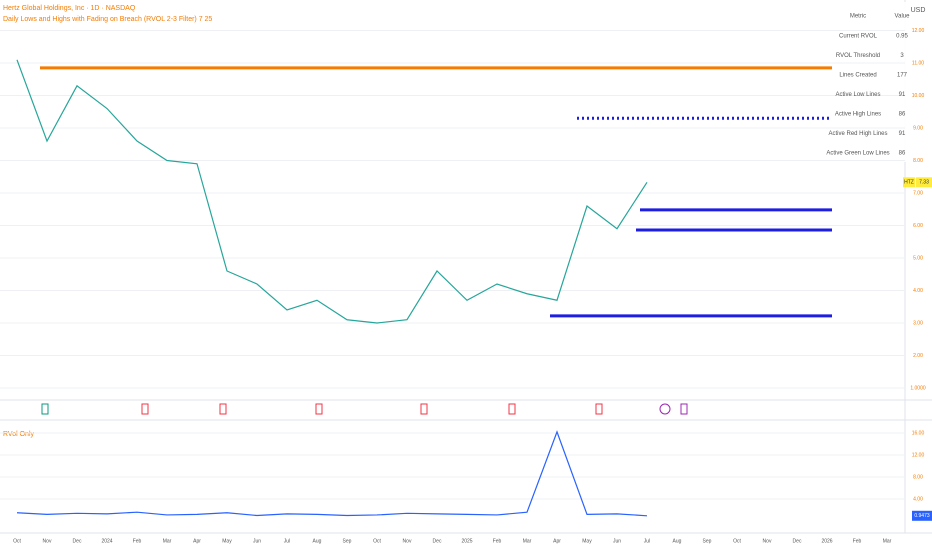 The width and height of the screenshot is (932, 550). I want to click on table-cell: Active Red High Lines, so click(857, 134).